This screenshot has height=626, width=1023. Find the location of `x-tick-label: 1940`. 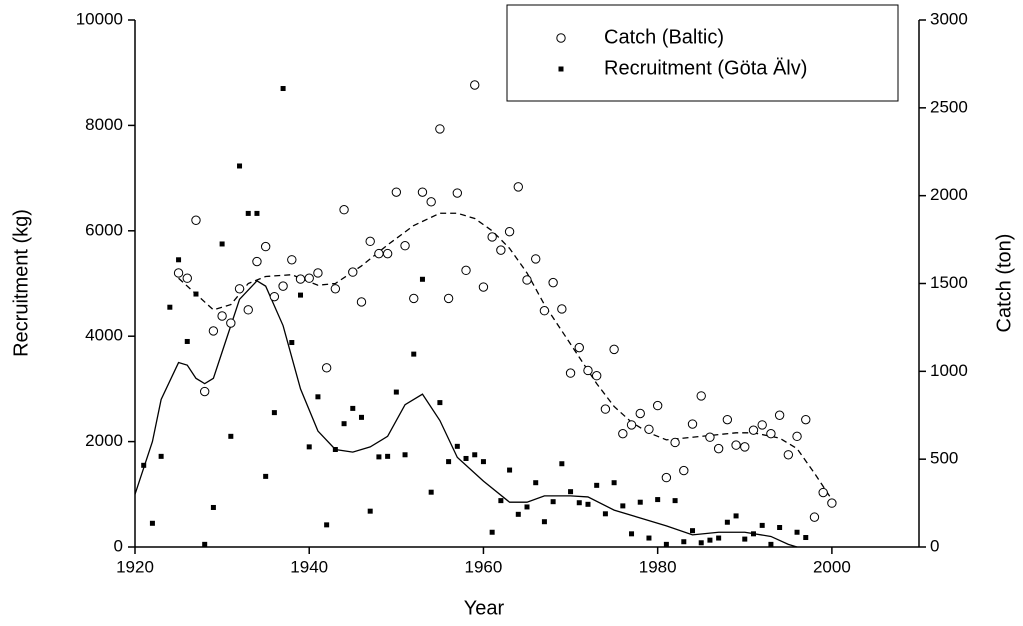

x-tick-label: 1940 is located at coordinates (309, 566).